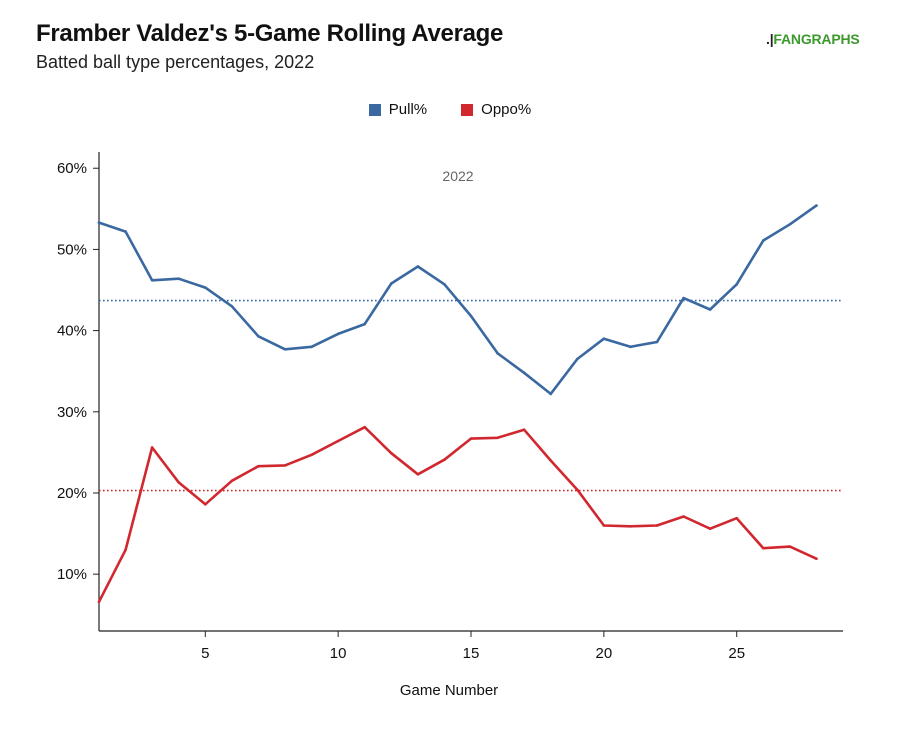 This screenshot has width=900, height=730. I want to click on x-tick-label: 15, so click(471, 653).